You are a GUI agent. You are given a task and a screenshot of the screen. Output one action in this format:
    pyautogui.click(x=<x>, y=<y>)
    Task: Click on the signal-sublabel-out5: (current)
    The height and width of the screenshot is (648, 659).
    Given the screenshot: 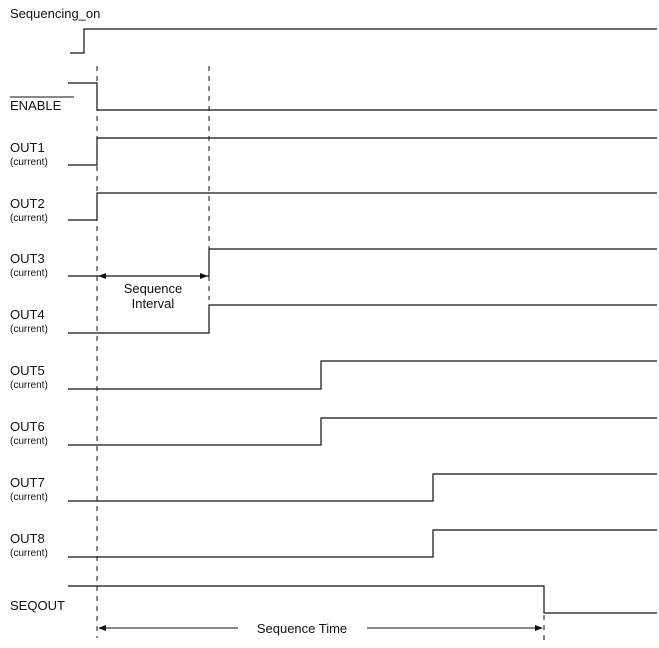 What is the action you would take?
    pyautogui.click(x=29, y=385)
    